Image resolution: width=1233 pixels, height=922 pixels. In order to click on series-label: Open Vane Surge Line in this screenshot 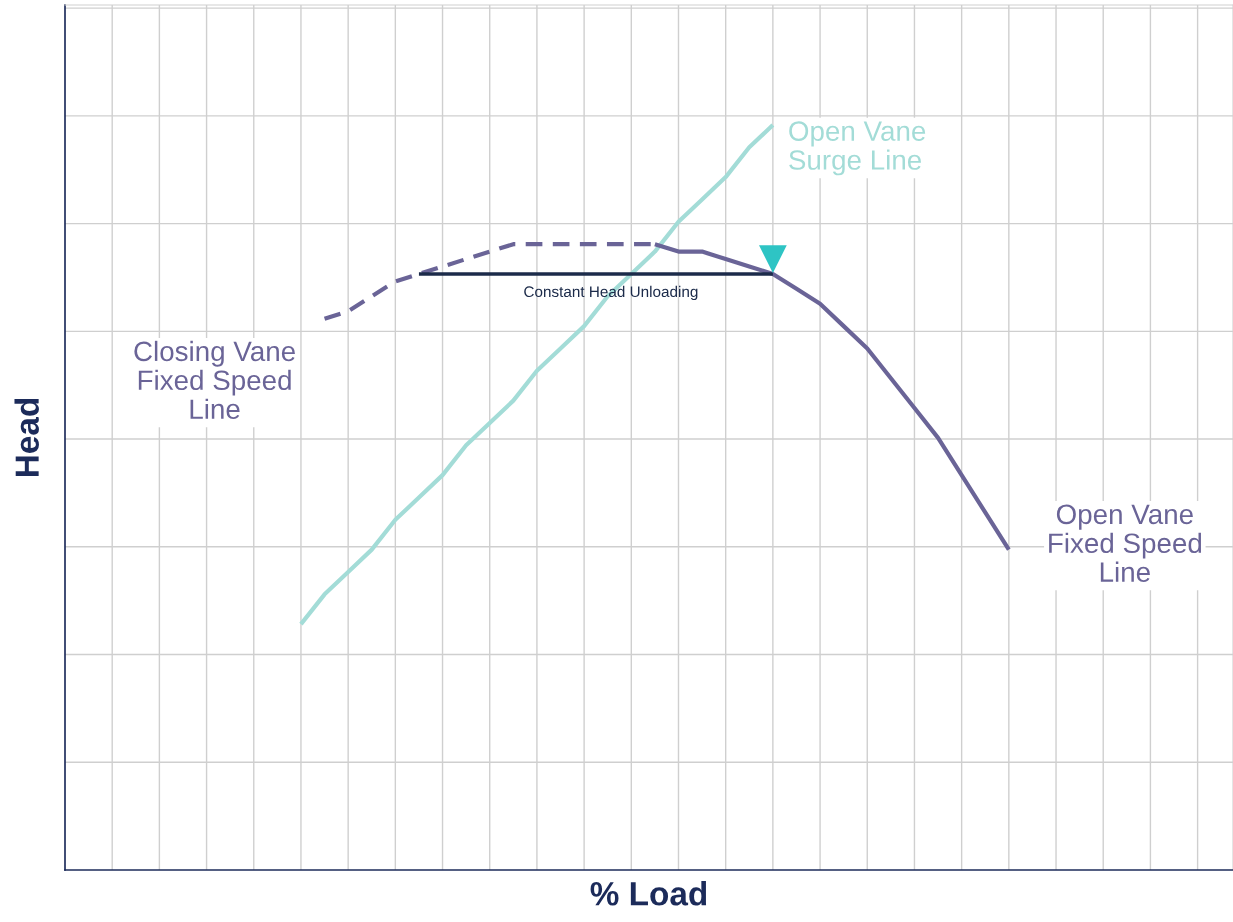, I will do `click(857, 148)`.